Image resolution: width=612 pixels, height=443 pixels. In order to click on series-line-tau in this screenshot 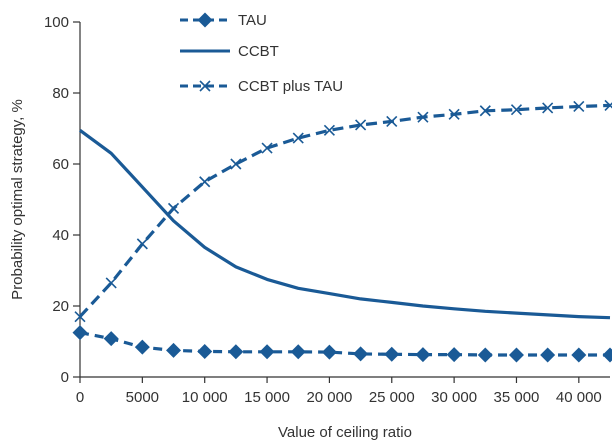, I will do `click(344, 344)`.